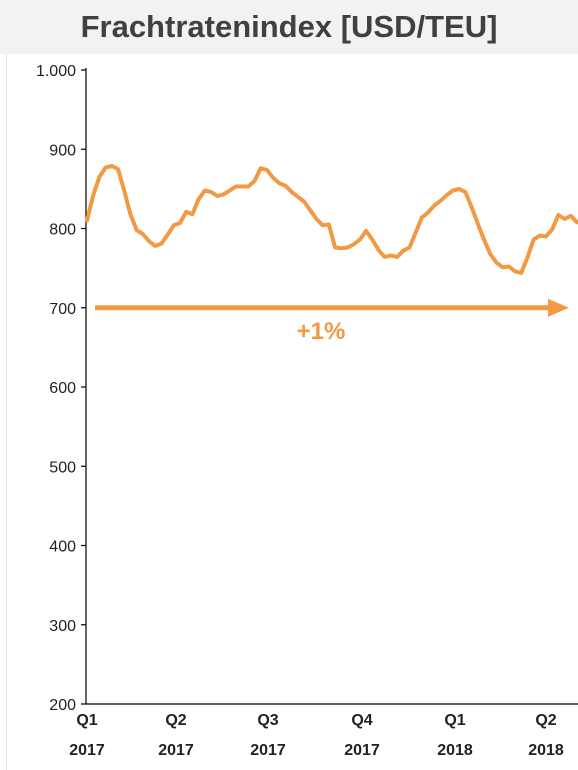 The width and height of the screenshot is (578, 770). What do you see at coordinates (6, 412) in the screenshot?
I see `left-border-line` at bounding box center [6, 412].